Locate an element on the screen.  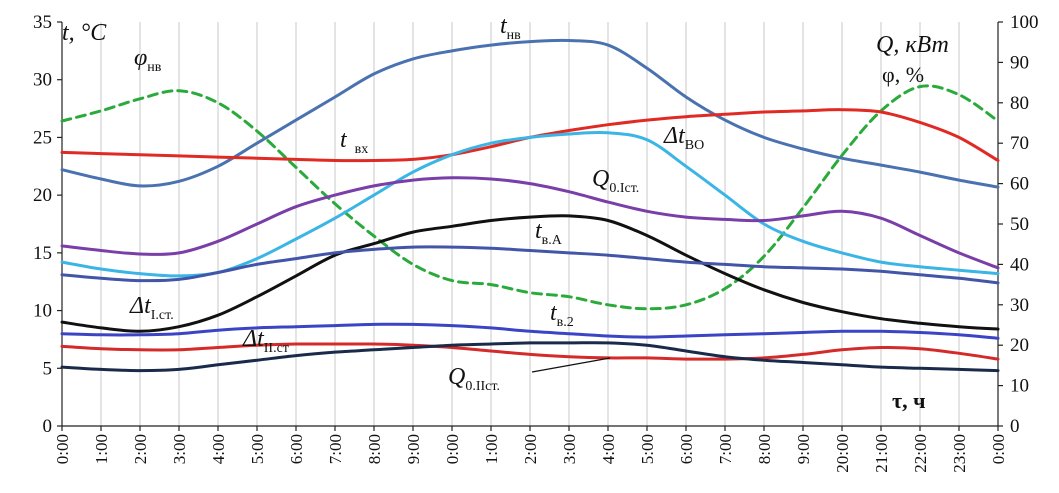
right-tick-label: 100 is located at coordinates (1024, 22).